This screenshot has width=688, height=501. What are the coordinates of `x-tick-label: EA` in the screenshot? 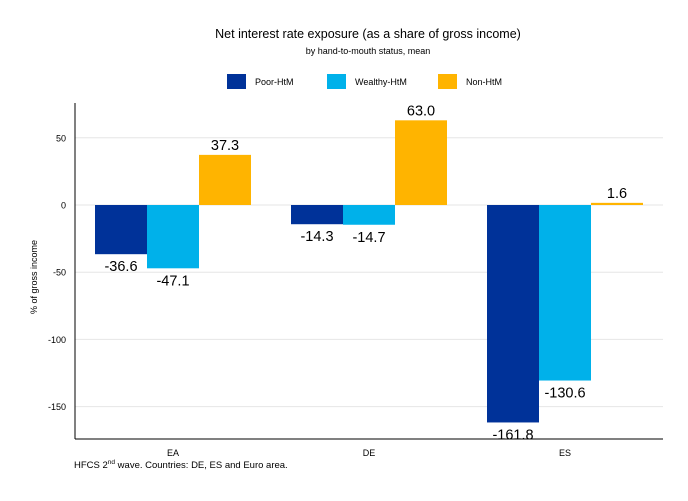 It's located at (173, 453).